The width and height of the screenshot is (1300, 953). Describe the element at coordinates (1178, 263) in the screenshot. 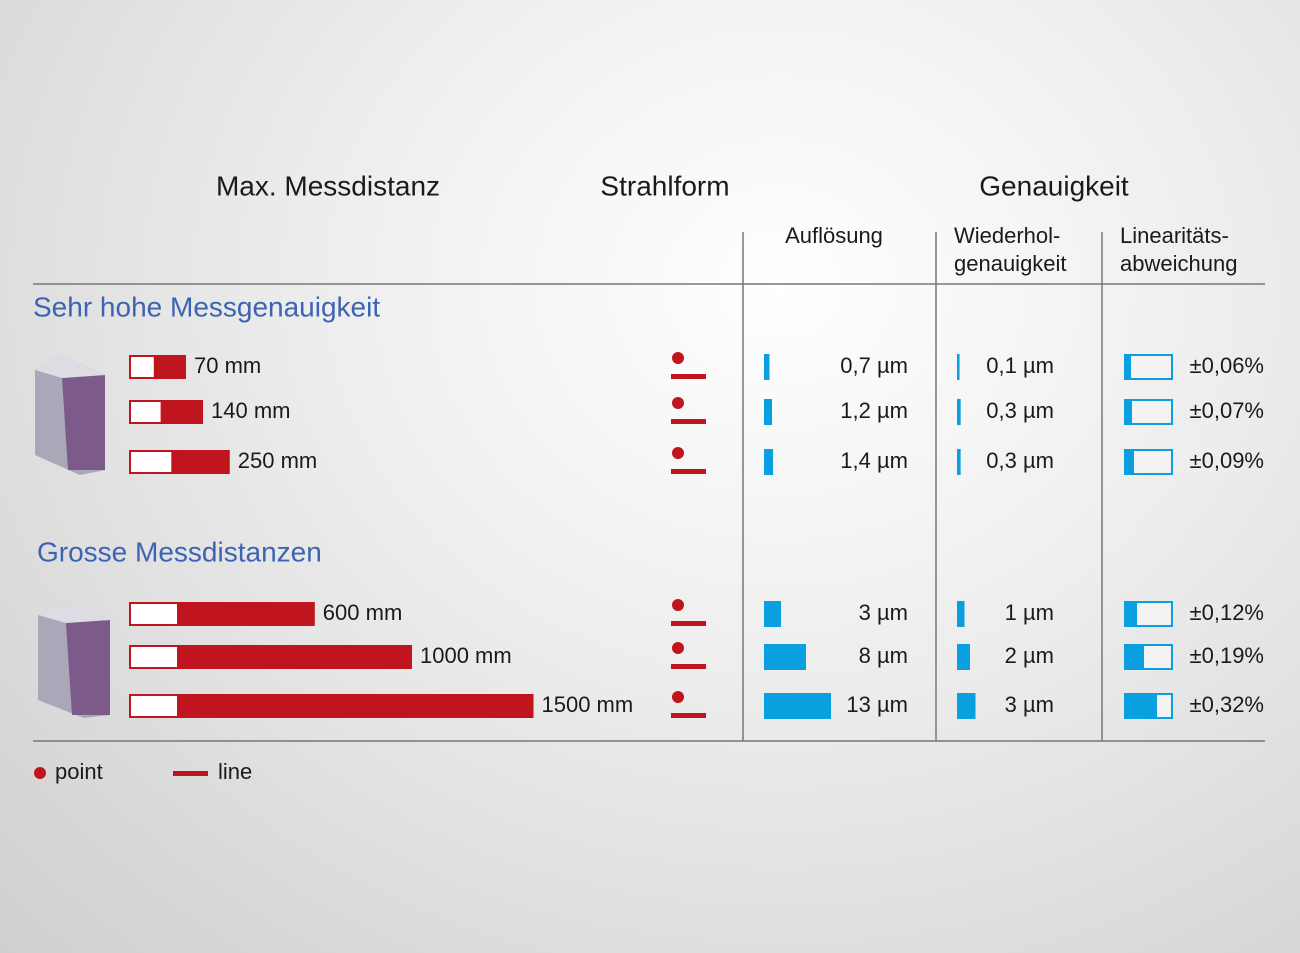

I see `subheader: abweichung` at that location.